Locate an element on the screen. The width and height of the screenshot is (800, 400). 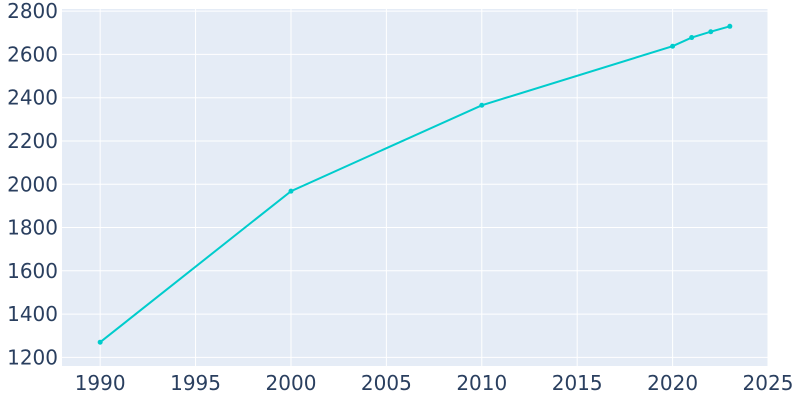
y-tick-label: 1400 is located at coordinates (32, 314).